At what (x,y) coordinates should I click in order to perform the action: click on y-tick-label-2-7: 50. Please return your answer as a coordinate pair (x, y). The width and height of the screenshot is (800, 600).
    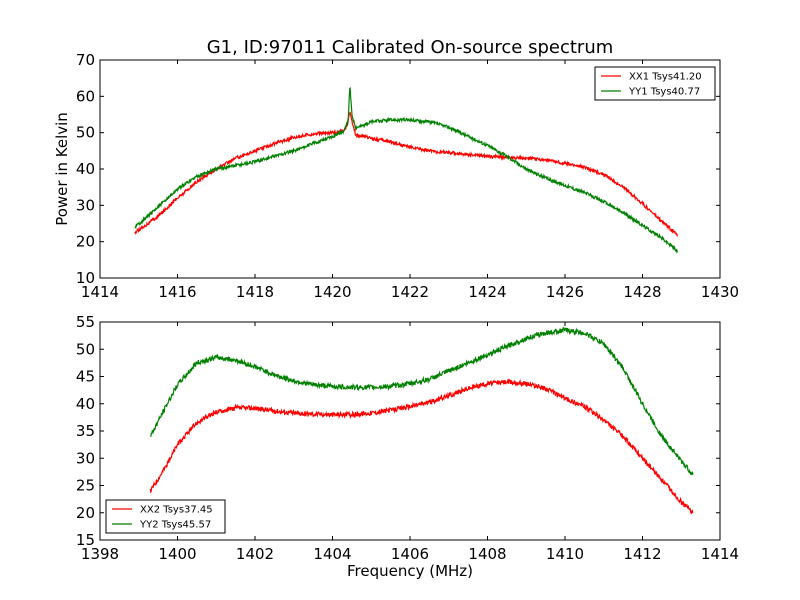
    Looking at the image, I should click on (85, 349).